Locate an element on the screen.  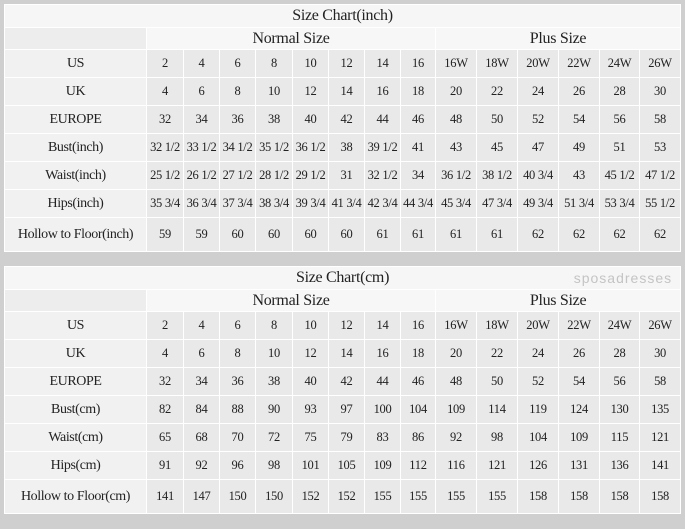
table-cell: 32 1/2 is located at coordinates (382, 175).